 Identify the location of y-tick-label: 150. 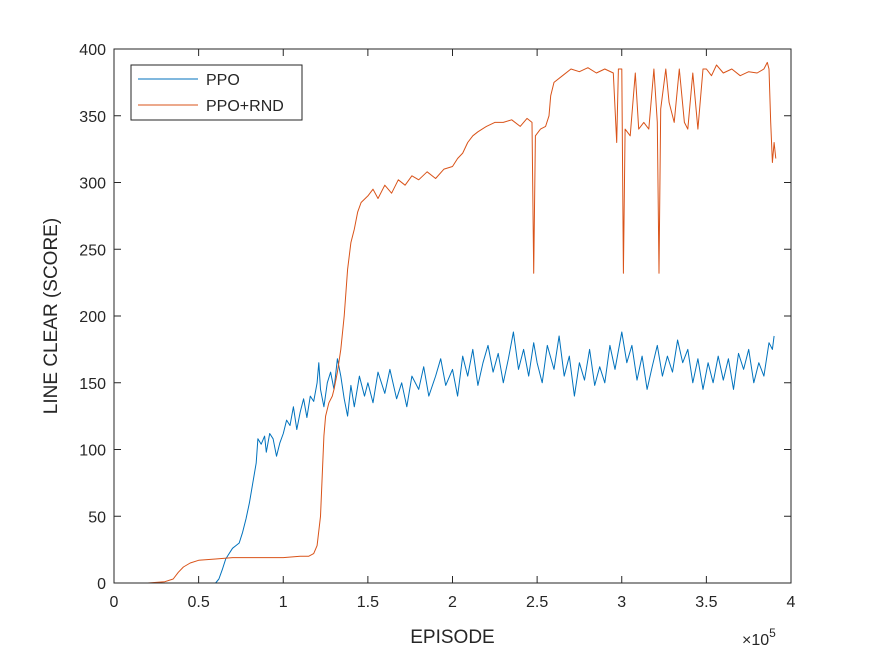
(92, 384).